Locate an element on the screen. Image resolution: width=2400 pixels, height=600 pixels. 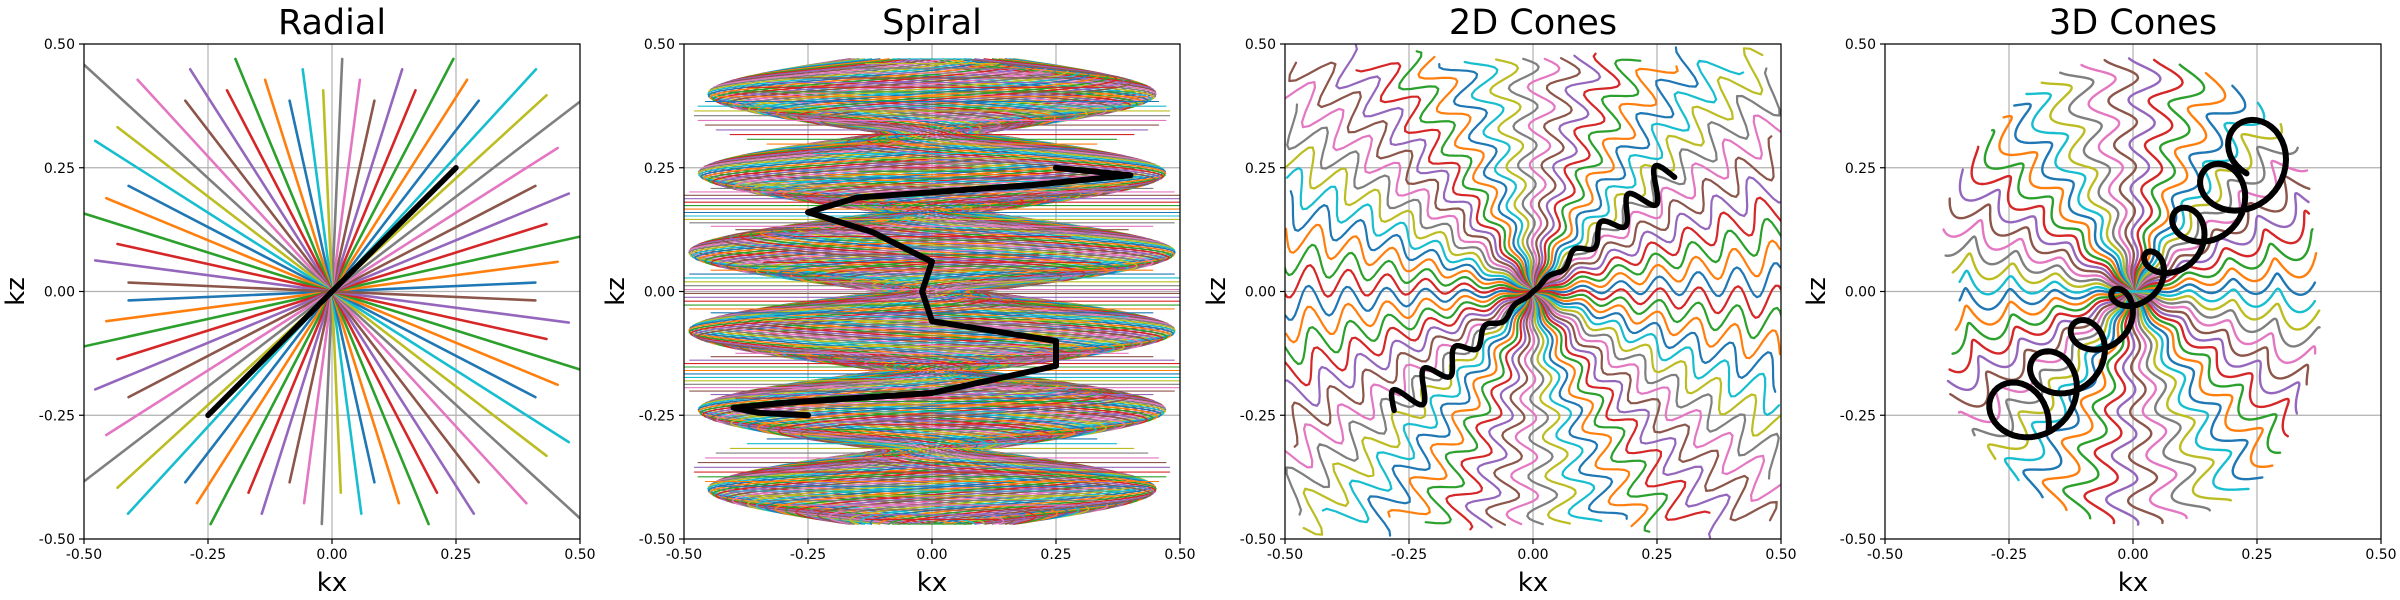
panel-title: Spiral is located at coordinates (932, 23).